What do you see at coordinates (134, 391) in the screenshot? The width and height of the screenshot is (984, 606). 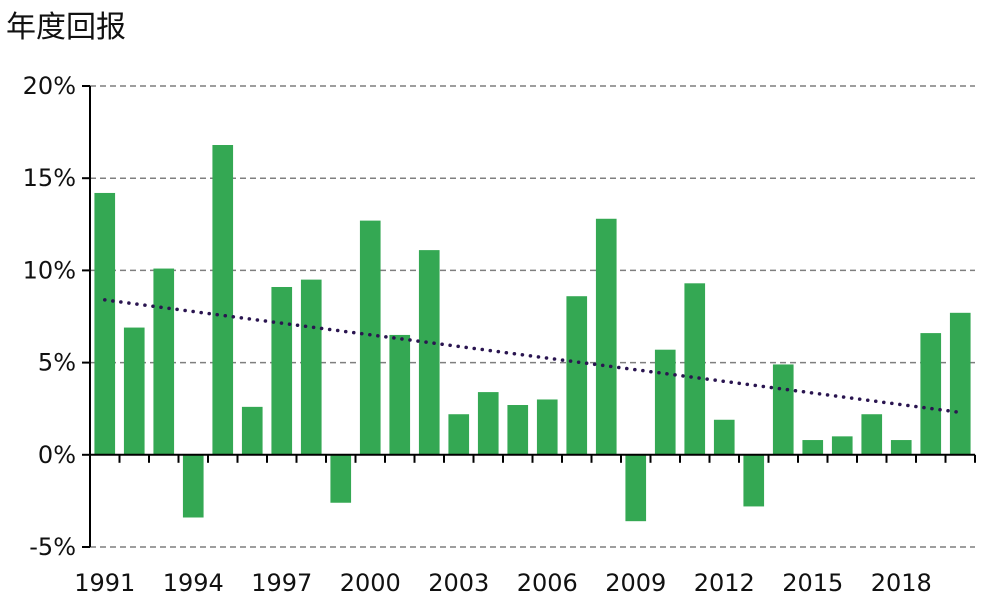 I see `bar-1992` at bounding box center [134, 391].